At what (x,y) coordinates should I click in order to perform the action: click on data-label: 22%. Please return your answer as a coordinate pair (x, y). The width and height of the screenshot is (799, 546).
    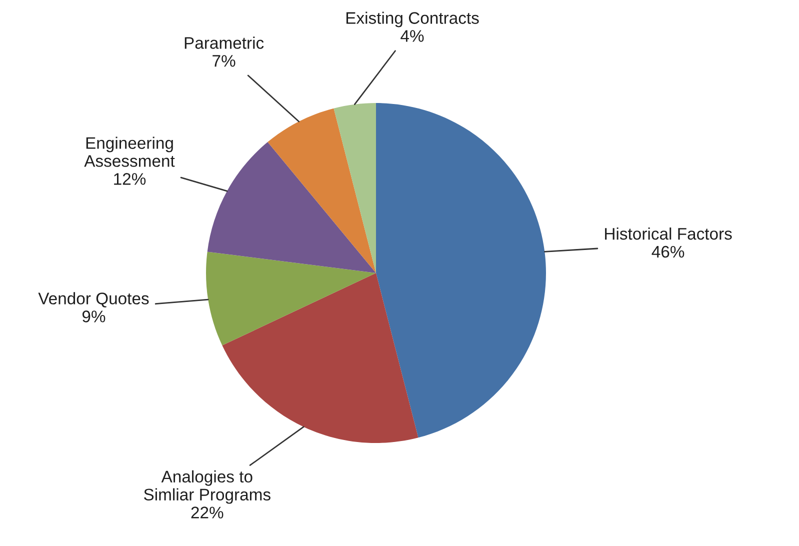
    Looking at the image, I should click on (207, 512).